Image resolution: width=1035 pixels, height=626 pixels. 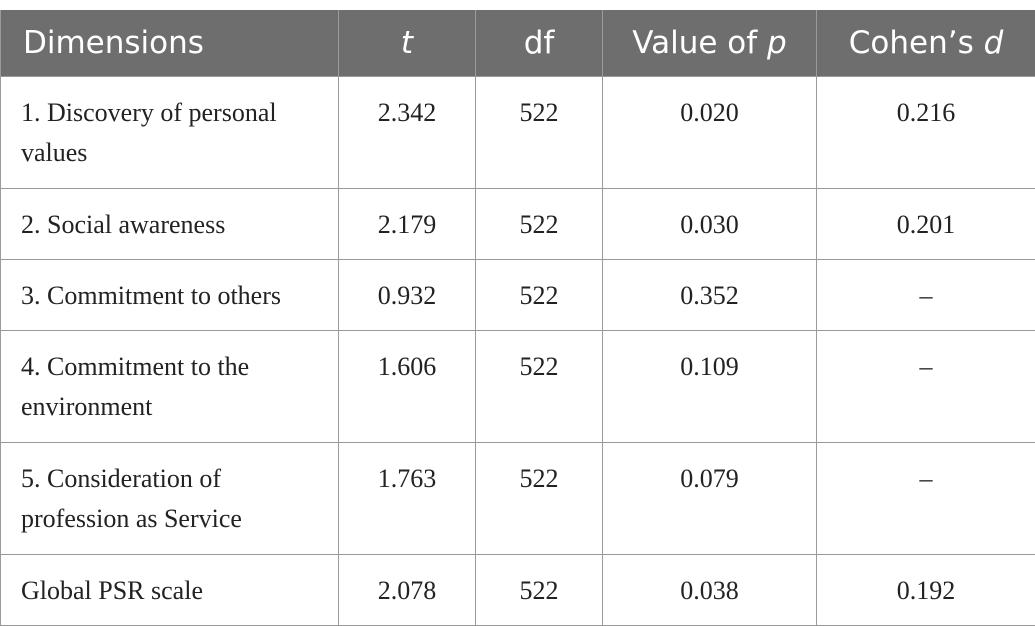 I want to click on cell-dimension: 4. Commitment to the environment, so click(x=170, y=386).